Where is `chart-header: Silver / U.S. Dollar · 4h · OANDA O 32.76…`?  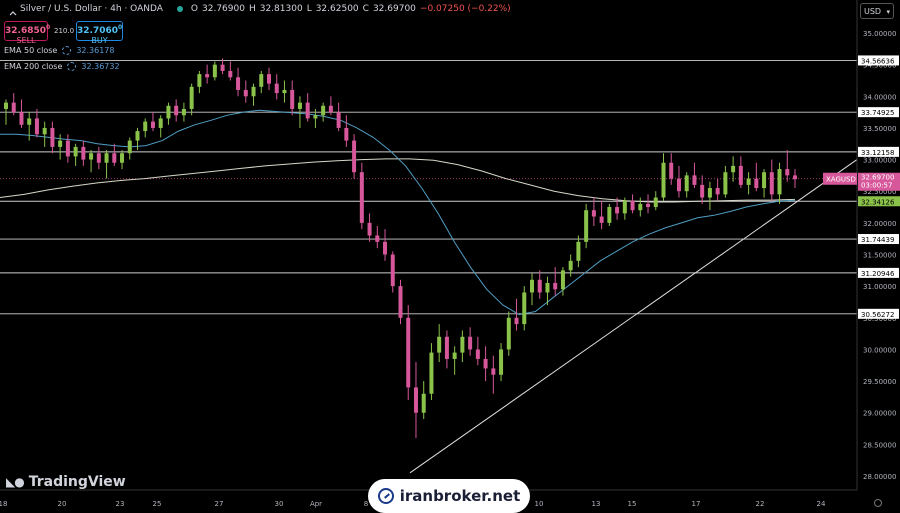 chart-header: Silver / U.S. Dollar · 4h · OANDA O 32.76… is located at coordinates (257, 10).